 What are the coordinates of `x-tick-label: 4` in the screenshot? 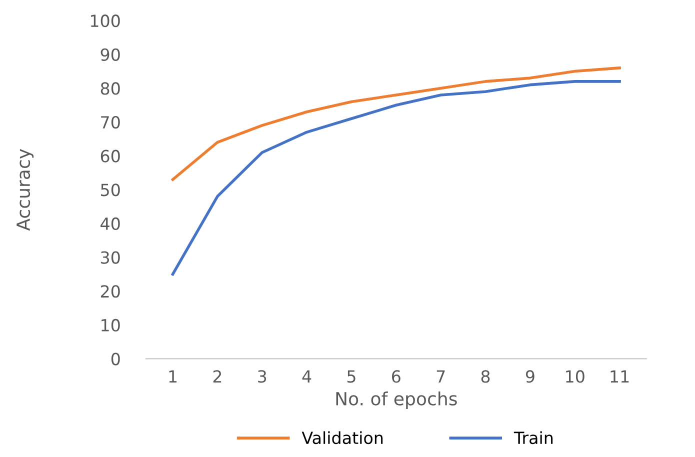 It's located at (307, 376).